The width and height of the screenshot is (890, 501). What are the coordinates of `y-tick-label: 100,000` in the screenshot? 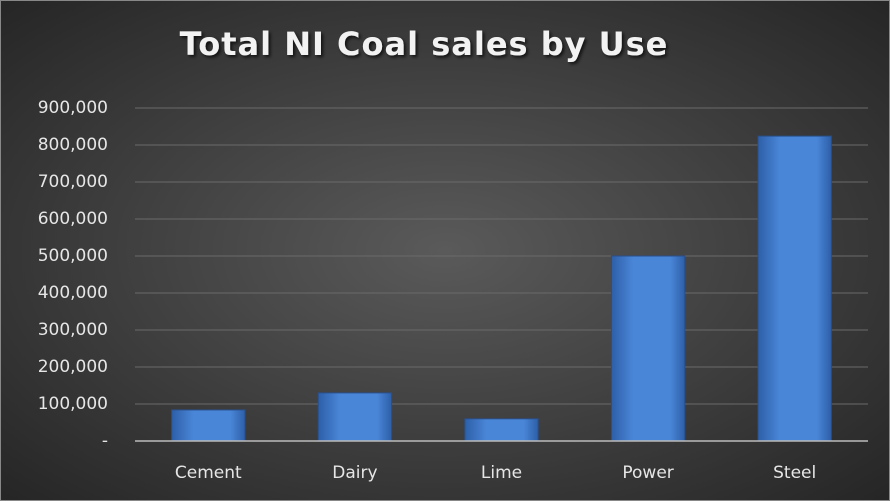 It's located at (73, 404).